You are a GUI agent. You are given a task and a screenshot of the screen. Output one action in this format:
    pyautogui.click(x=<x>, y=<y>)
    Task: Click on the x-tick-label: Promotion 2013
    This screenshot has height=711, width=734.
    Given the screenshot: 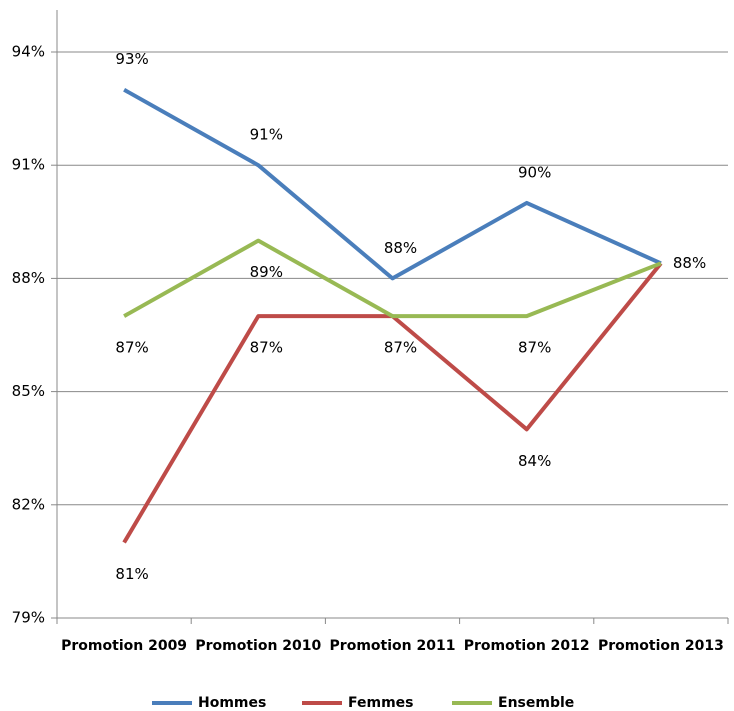 What is the action you would take?
    pyautogui.click(x=661, y=646)
    